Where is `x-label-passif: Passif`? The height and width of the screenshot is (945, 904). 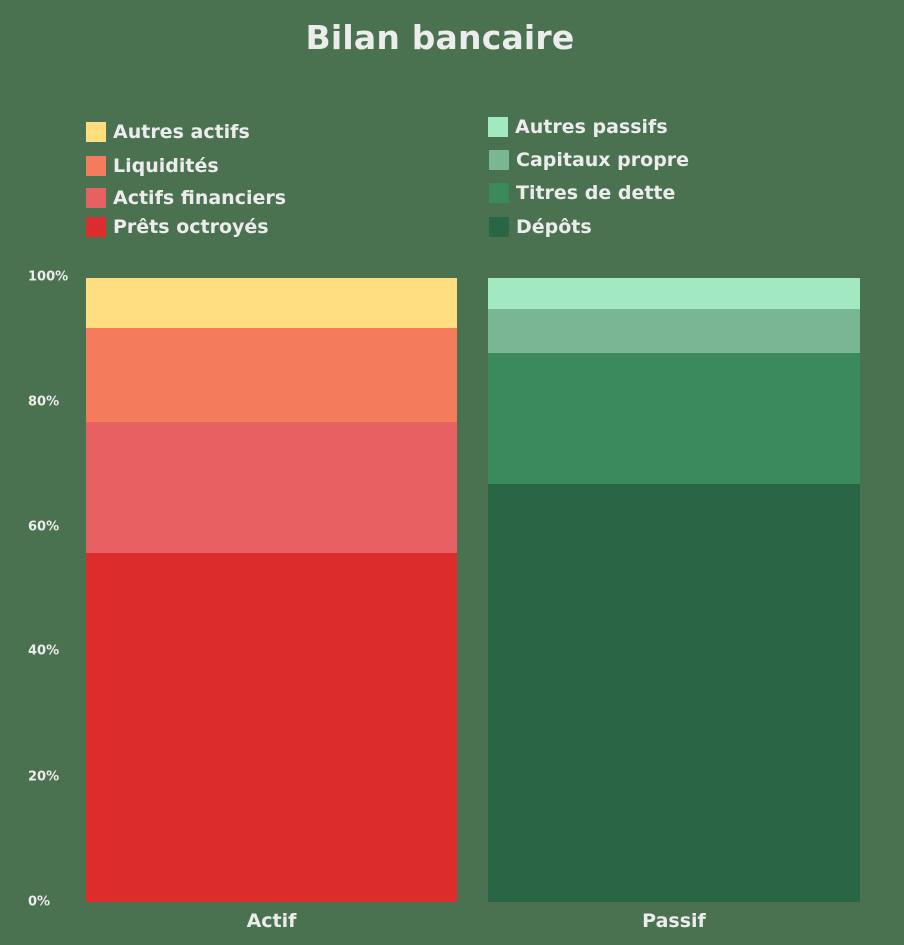
x-label-passif: Passif is located at coordinates (674, 921).